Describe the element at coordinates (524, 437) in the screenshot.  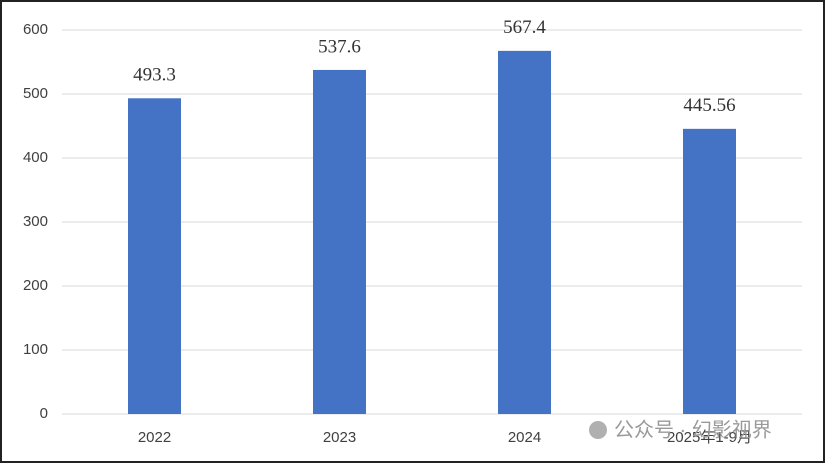
I see `x-tick-label: 2024` at that location.